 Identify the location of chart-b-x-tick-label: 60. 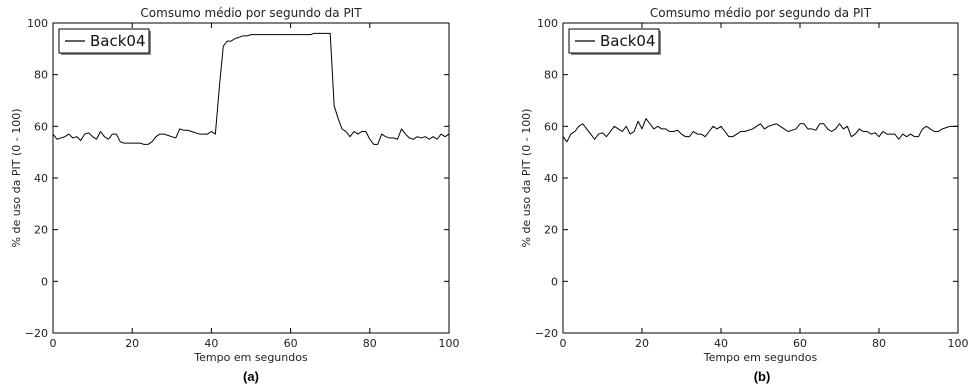
(800, 343).